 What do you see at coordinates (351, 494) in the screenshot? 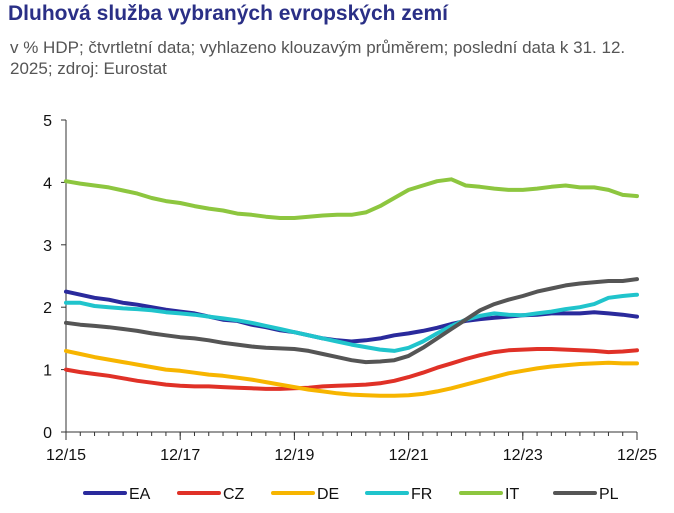
I see `legend: EA CZ DE FR IT PL` at bounding box center [351, 494].